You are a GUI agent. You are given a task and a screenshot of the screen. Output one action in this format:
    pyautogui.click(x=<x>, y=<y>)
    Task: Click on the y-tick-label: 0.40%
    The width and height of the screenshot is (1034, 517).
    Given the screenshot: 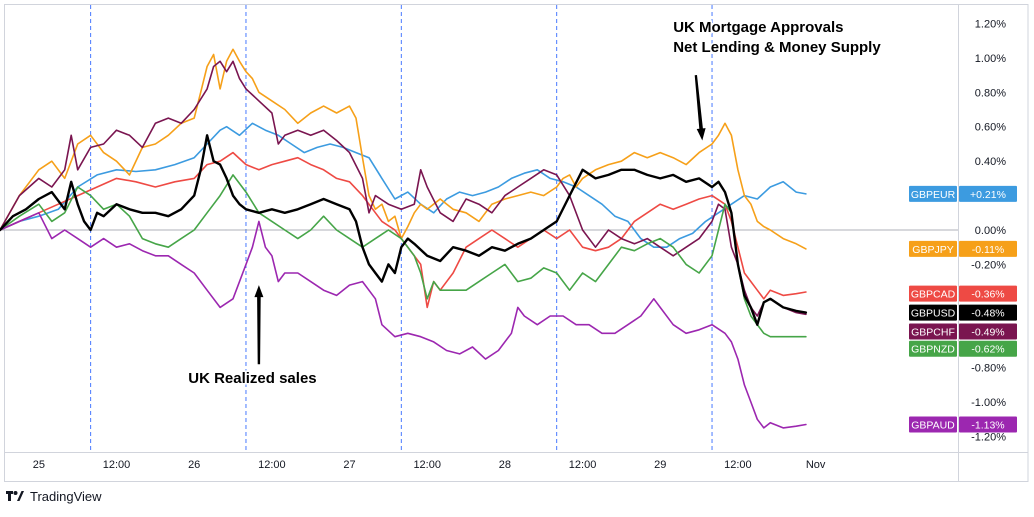 What is the action you would take?
    pyautogui.click(x=990, y=162)
    